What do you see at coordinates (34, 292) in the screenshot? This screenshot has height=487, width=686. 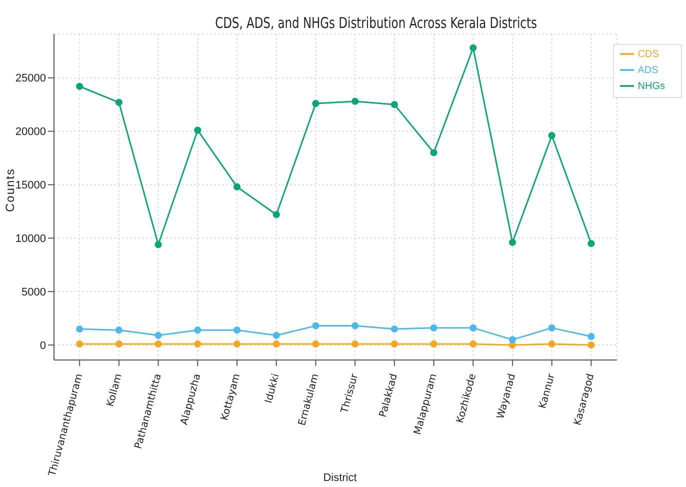 I see `y-tick-label: 5000` at bounding box center [34, 292].